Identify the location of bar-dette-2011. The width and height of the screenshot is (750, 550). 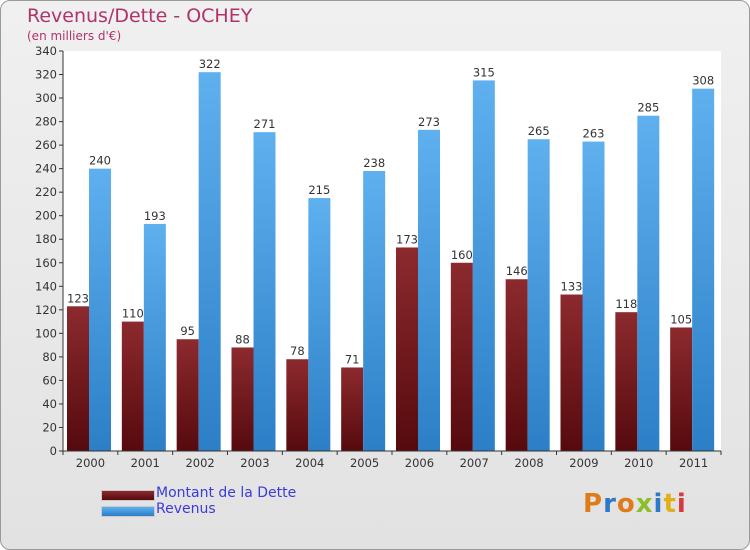
(681, 389).